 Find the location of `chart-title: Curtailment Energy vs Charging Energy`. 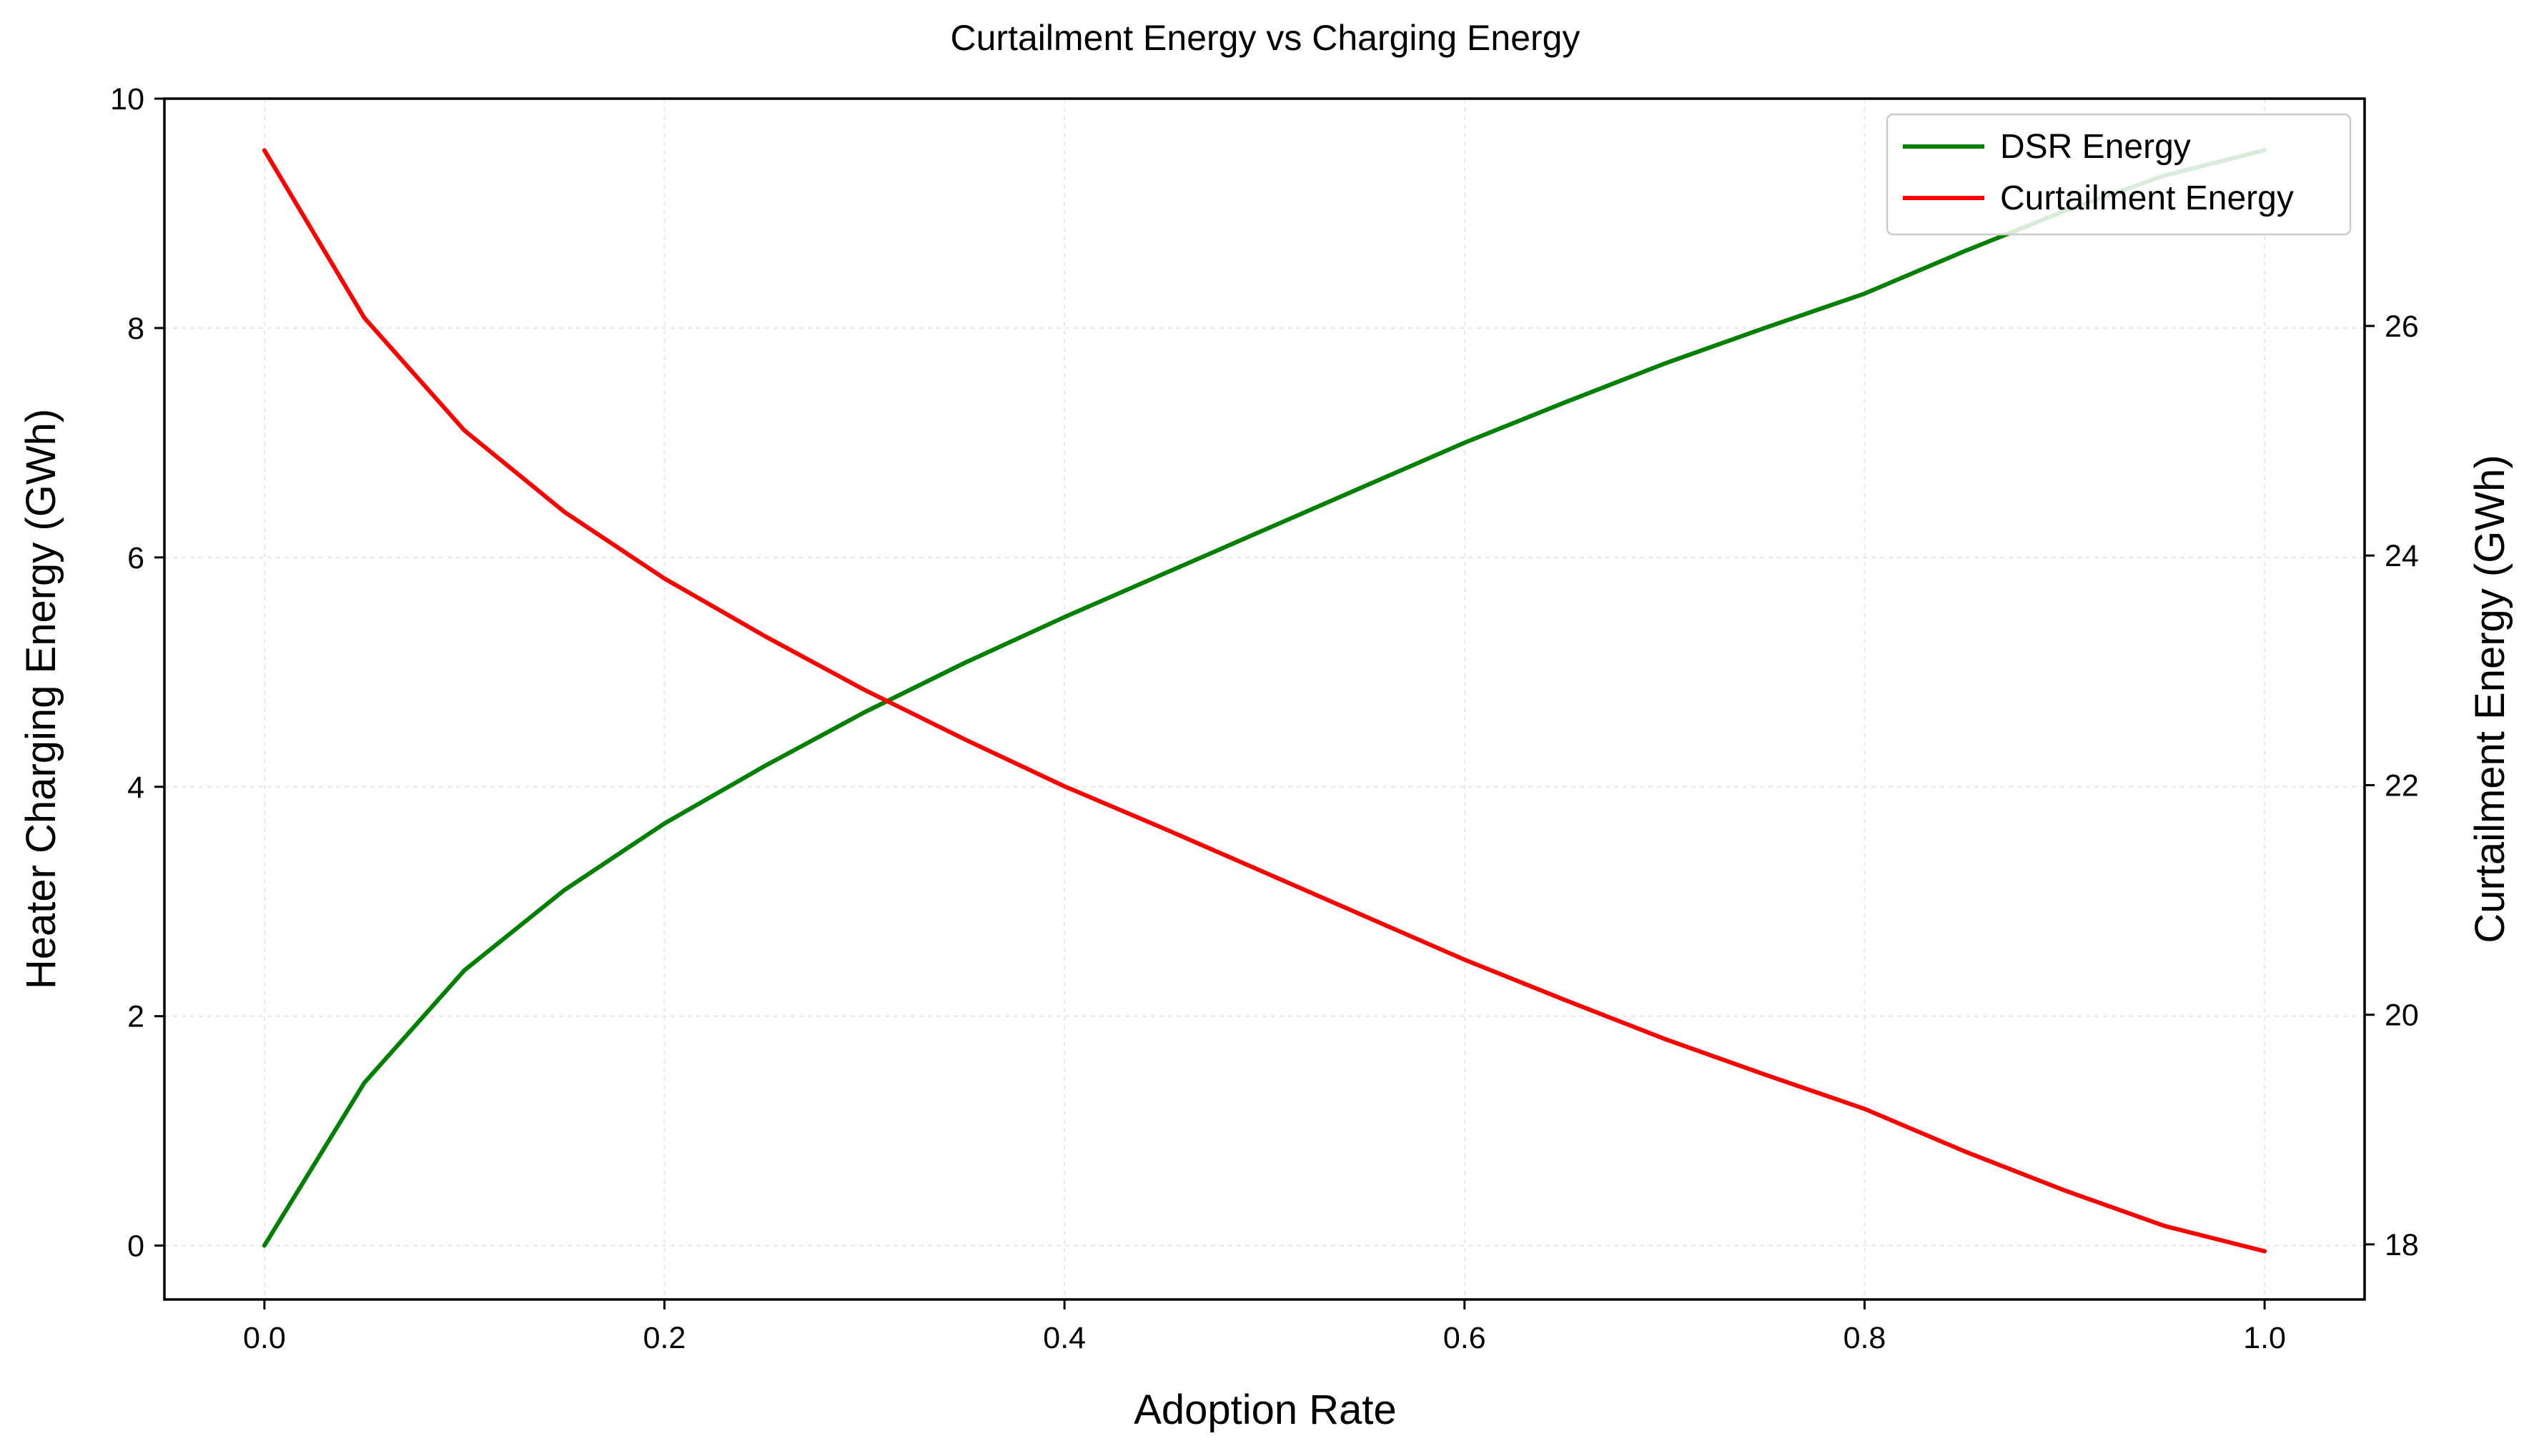

chart-title: Curtailment Energy vs Charging Energy is located at coordinates (1266, 38).